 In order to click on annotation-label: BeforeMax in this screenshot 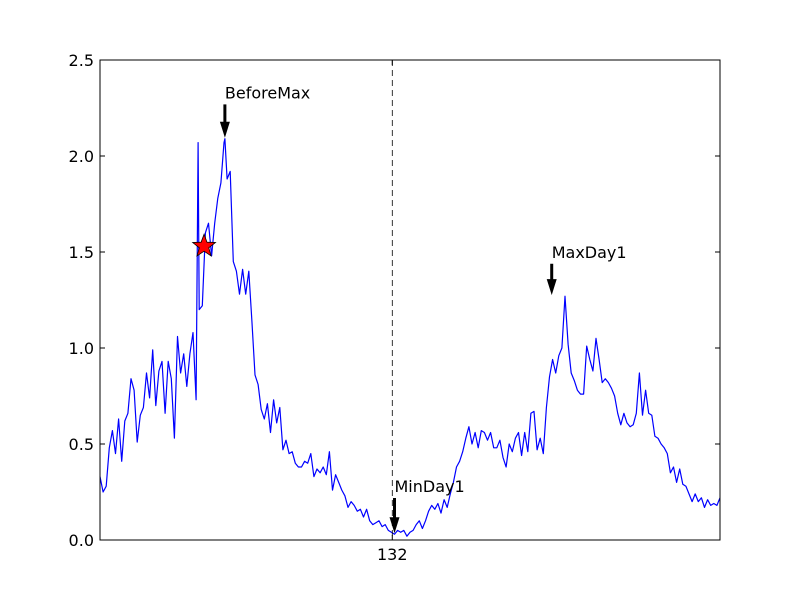, I will do `click(267, 92)`.